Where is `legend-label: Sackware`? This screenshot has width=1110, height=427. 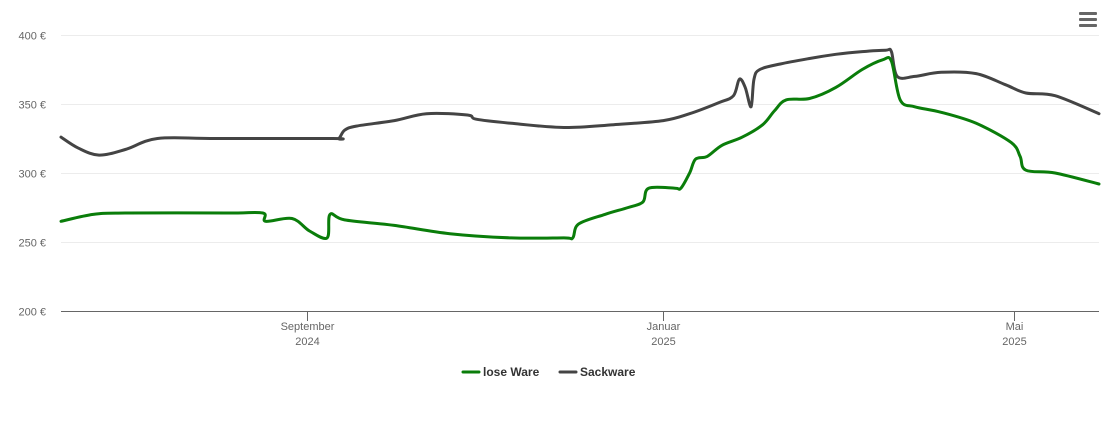 legend-label: Sackware is located at coordinates (608, 372).